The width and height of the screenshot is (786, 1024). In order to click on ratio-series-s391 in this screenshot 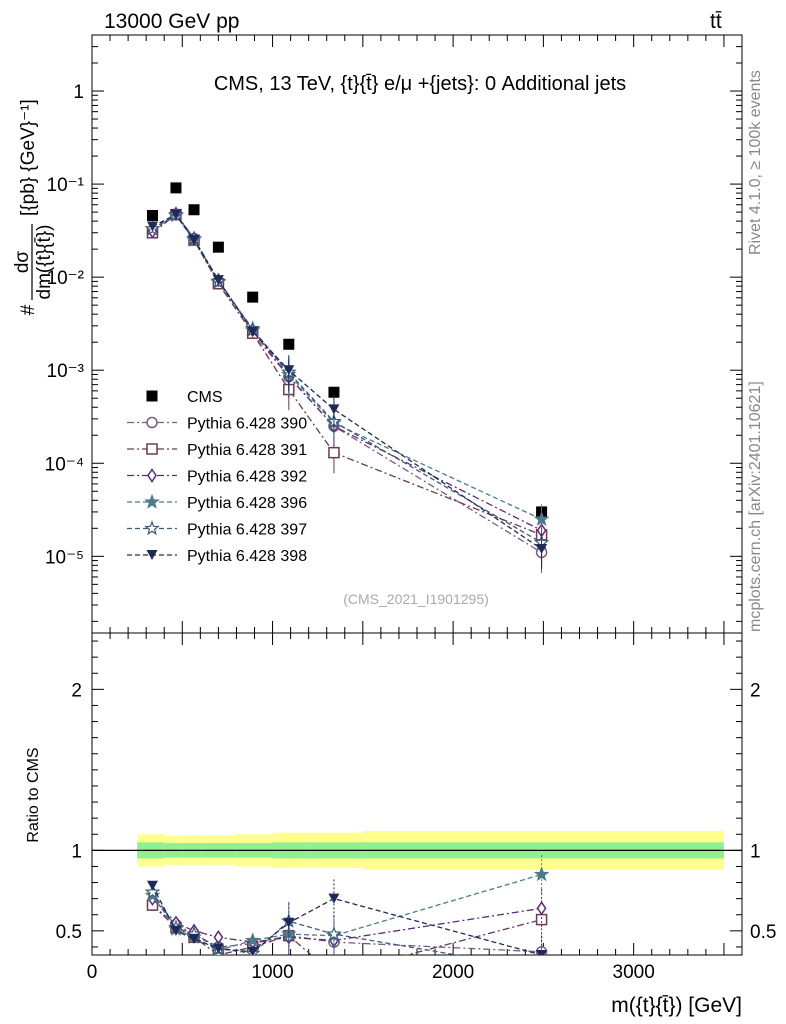, I will do `click(347, 939)`.